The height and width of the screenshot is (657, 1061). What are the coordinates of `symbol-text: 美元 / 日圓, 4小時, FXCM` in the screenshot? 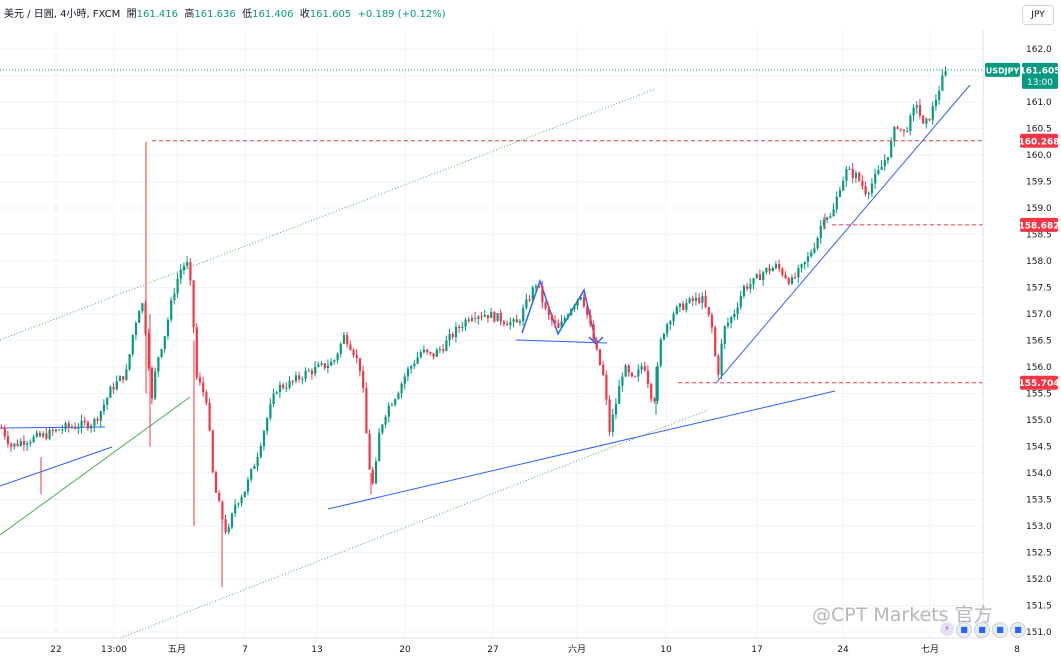 It's located at (62, 14).